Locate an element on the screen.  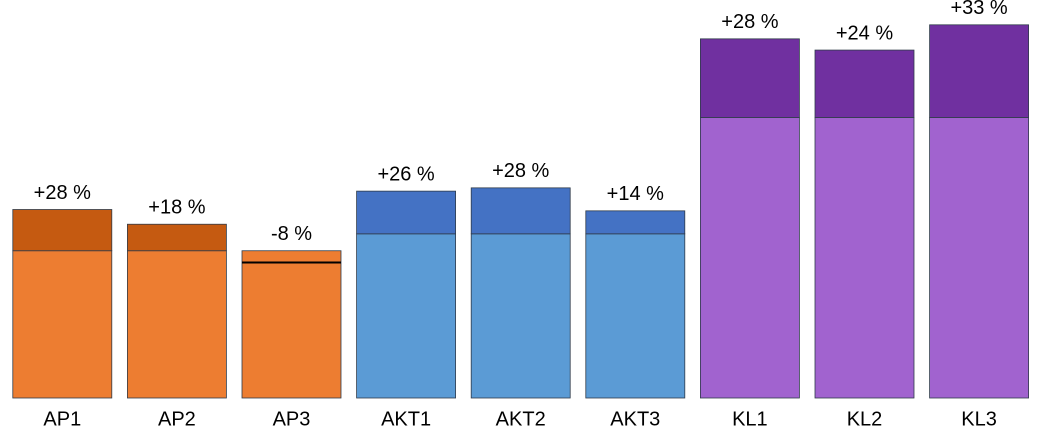
value-label: +14 % is located at coordinates (635, 194).